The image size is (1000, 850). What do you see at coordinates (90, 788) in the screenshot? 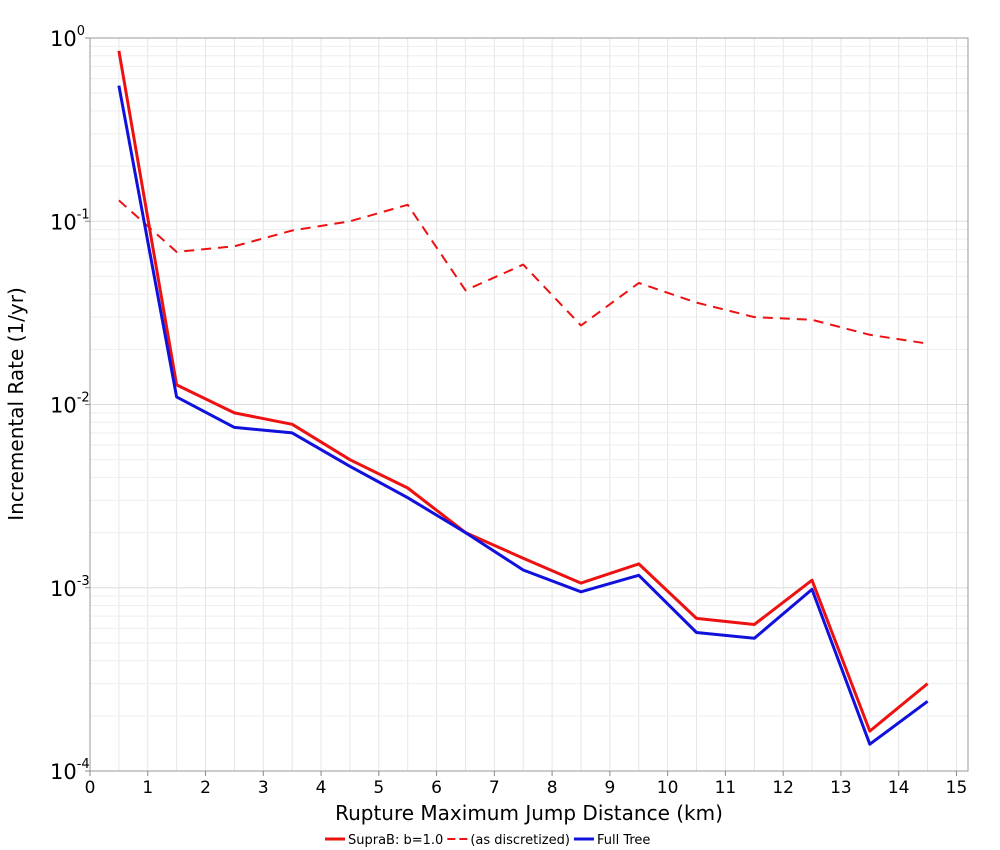
I see `x-tick-label: 0` at bounding box center [90, 788].